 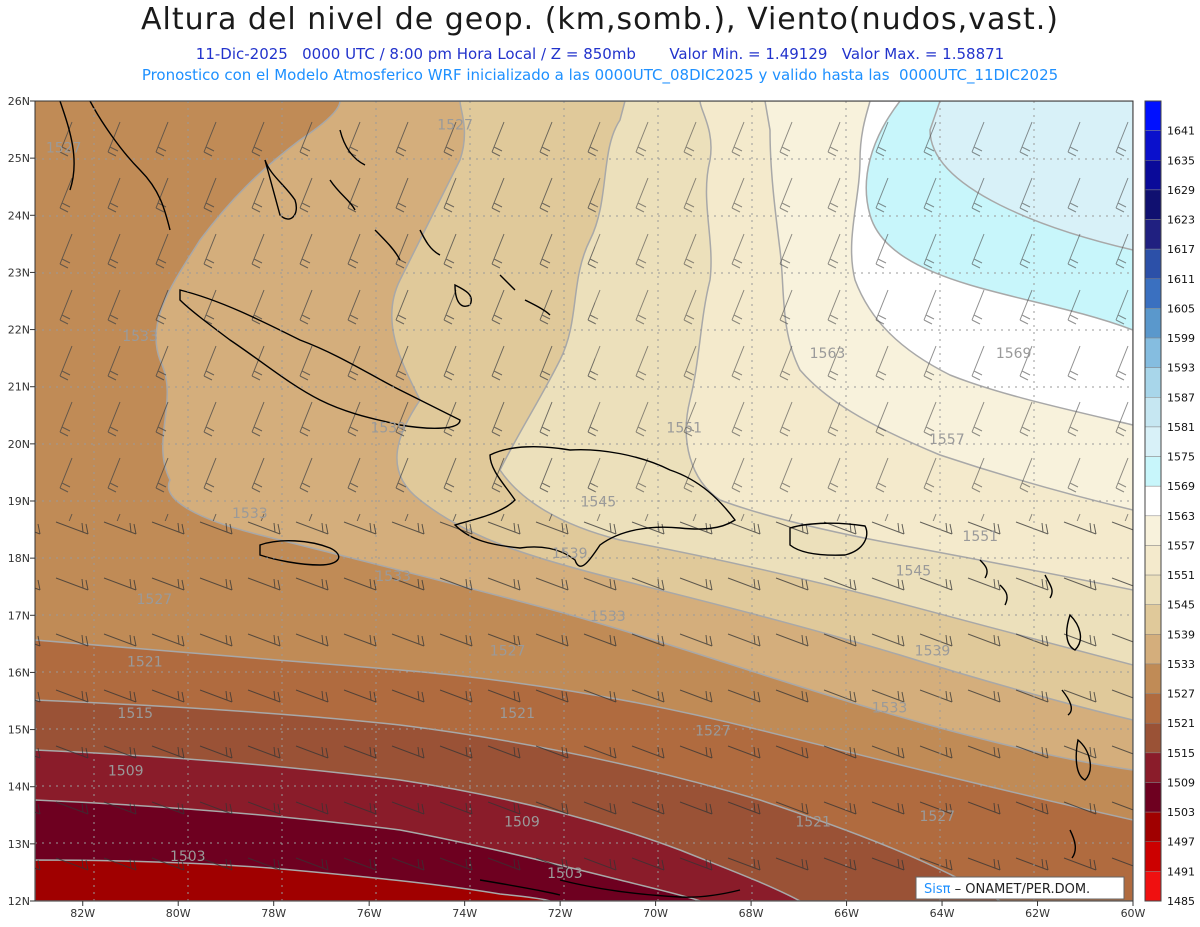 I want to click on contour-label: 1557, so click(x=947, y=440).